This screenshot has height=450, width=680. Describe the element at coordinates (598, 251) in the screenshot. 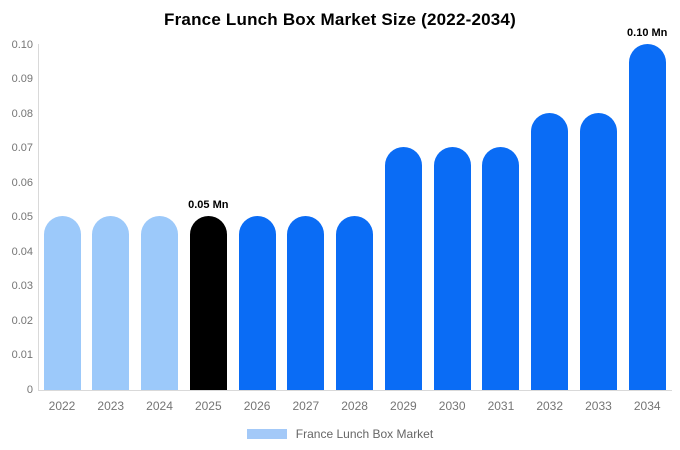

I see `bar-2033` at that location.